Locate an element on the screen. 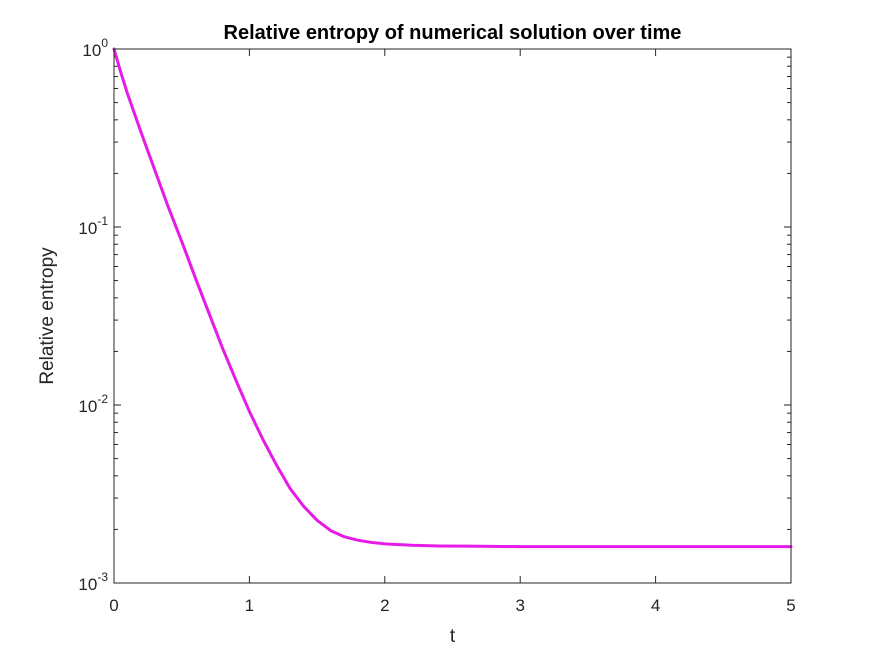 The width and height of the screenshot is (875, 656). x-tick-label: 1 is located at coordinates (249, 605).